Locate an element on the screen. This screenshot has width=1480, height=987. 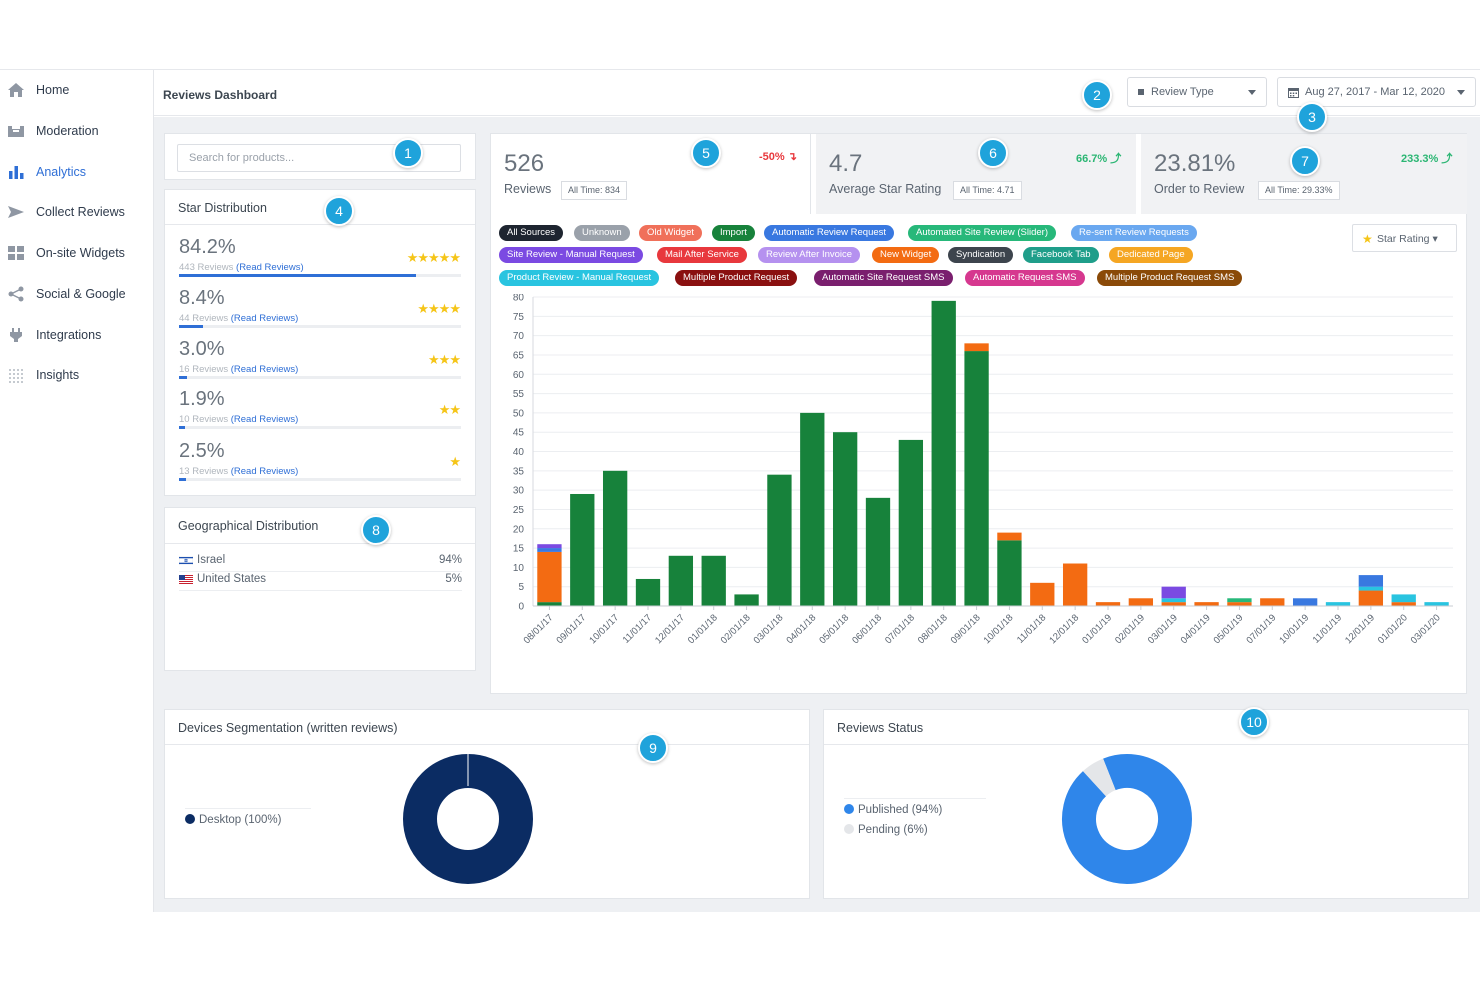
sidebar-item-analytics: Analytics is located at coordinates (77, 172).